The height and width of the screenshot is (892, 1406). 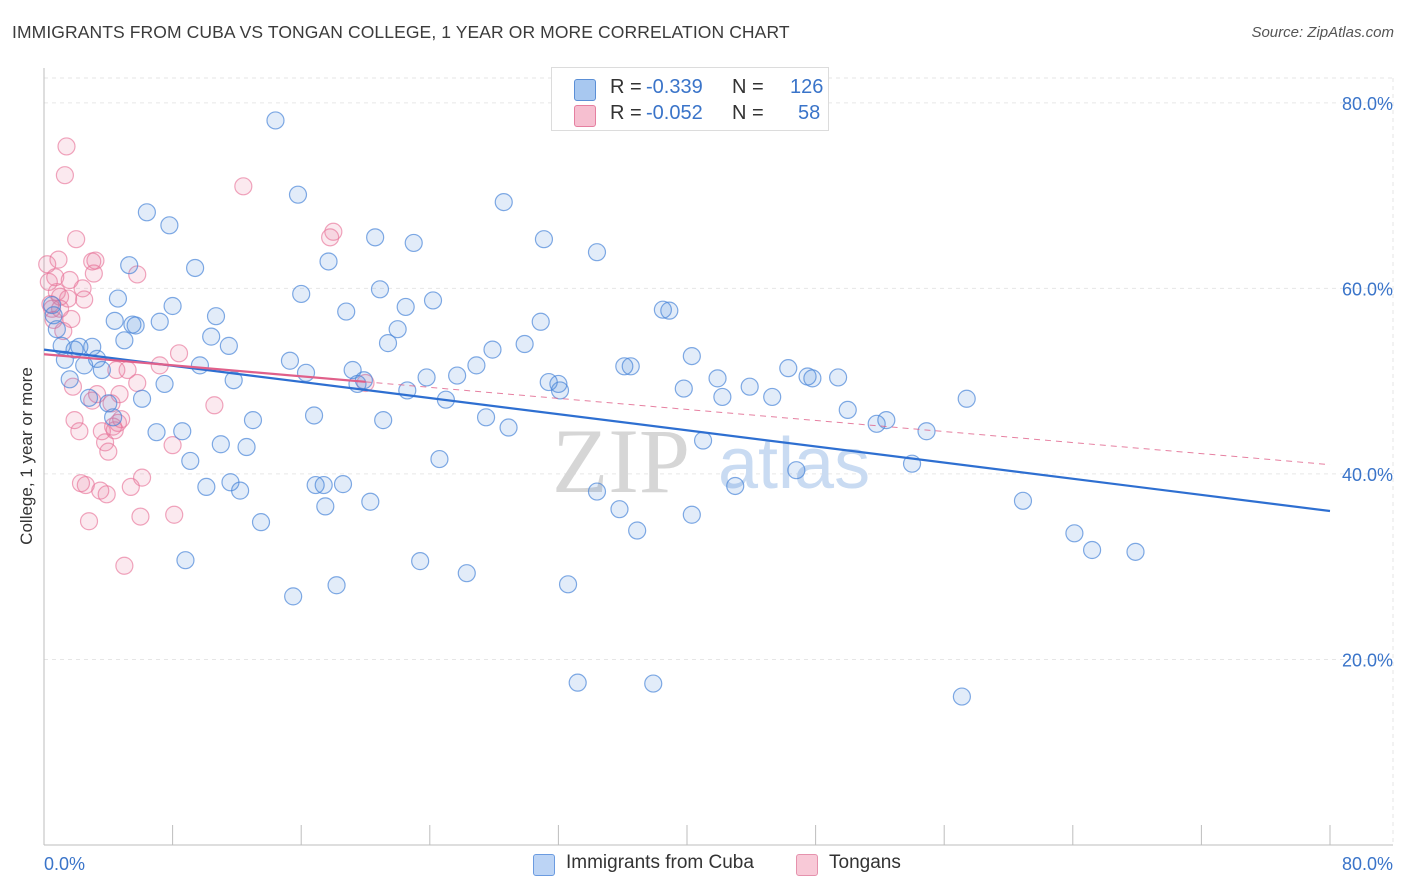 What do you see at coordinates (848, 423) in the screenshot?
I see `trend-line-tongans-dashed` at bounding box center [848, 423].